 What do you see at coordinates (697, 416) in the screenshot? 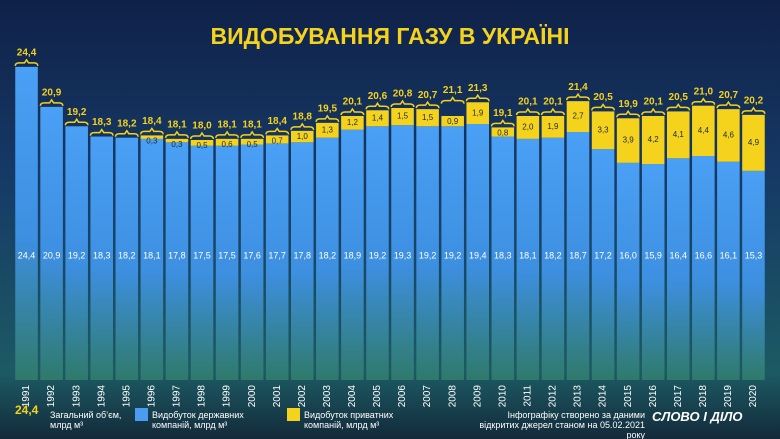
I see `logo: СЛОВО І ДІЛО` at bounding box center [697, 416].